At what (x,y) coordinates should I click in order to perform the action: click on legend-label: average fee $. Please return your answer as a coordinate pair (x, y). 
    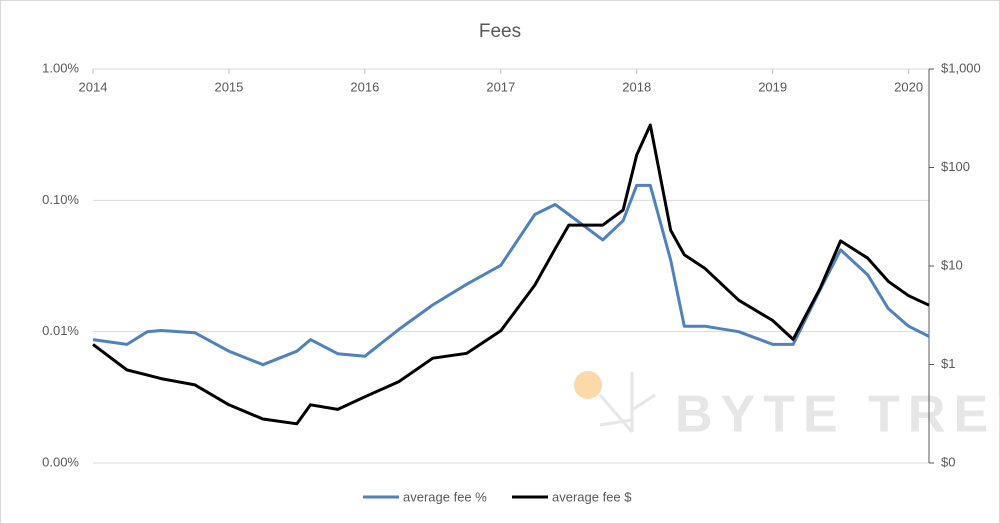
    Looking at the image, I should click on (592, 496).